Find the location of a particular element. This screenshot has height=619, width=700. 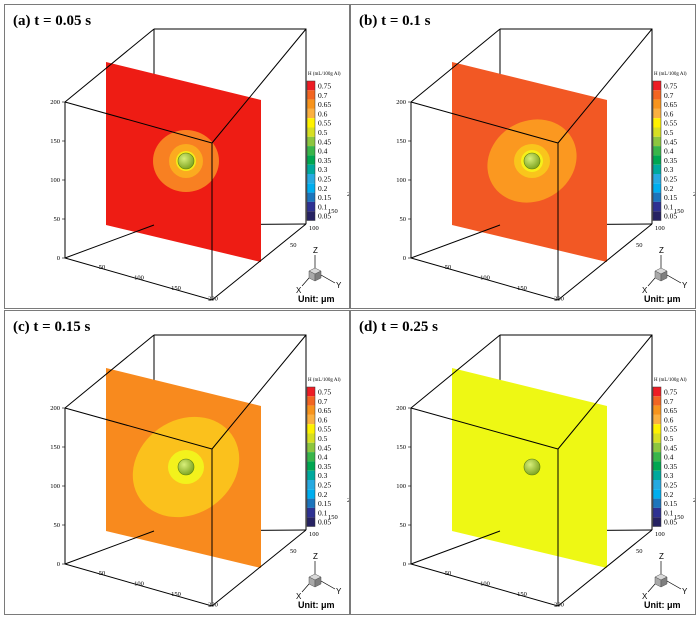

legend-label: 0.7 is located at coordinates (669, 401).